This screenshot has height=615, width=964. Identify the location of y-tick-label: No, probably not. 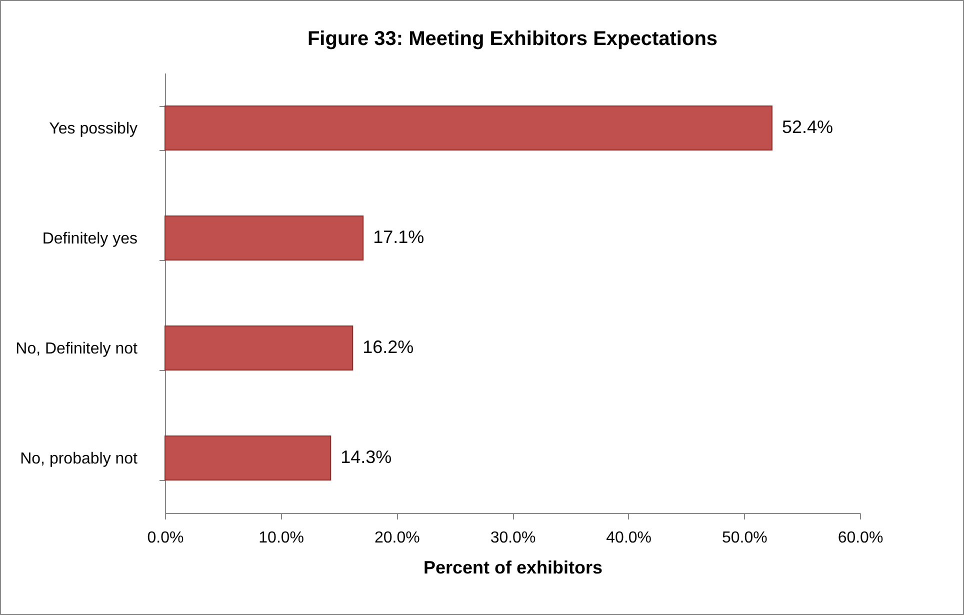
(79, 459).